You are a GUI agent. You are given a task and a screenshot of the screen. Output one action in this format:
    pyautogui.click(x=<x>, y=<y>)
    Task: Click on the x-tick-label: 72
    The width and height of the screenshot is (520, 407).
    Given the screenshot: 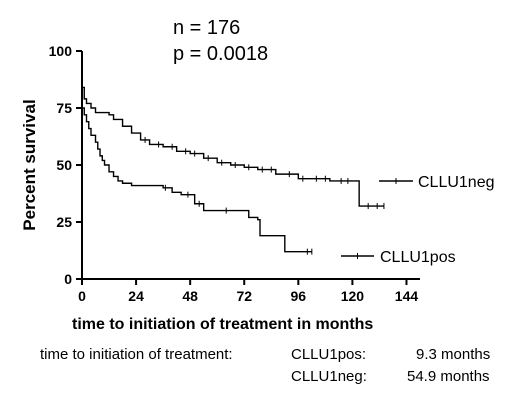 What is the action you would take?
    pyautogui.click(x=244, y=296)
    